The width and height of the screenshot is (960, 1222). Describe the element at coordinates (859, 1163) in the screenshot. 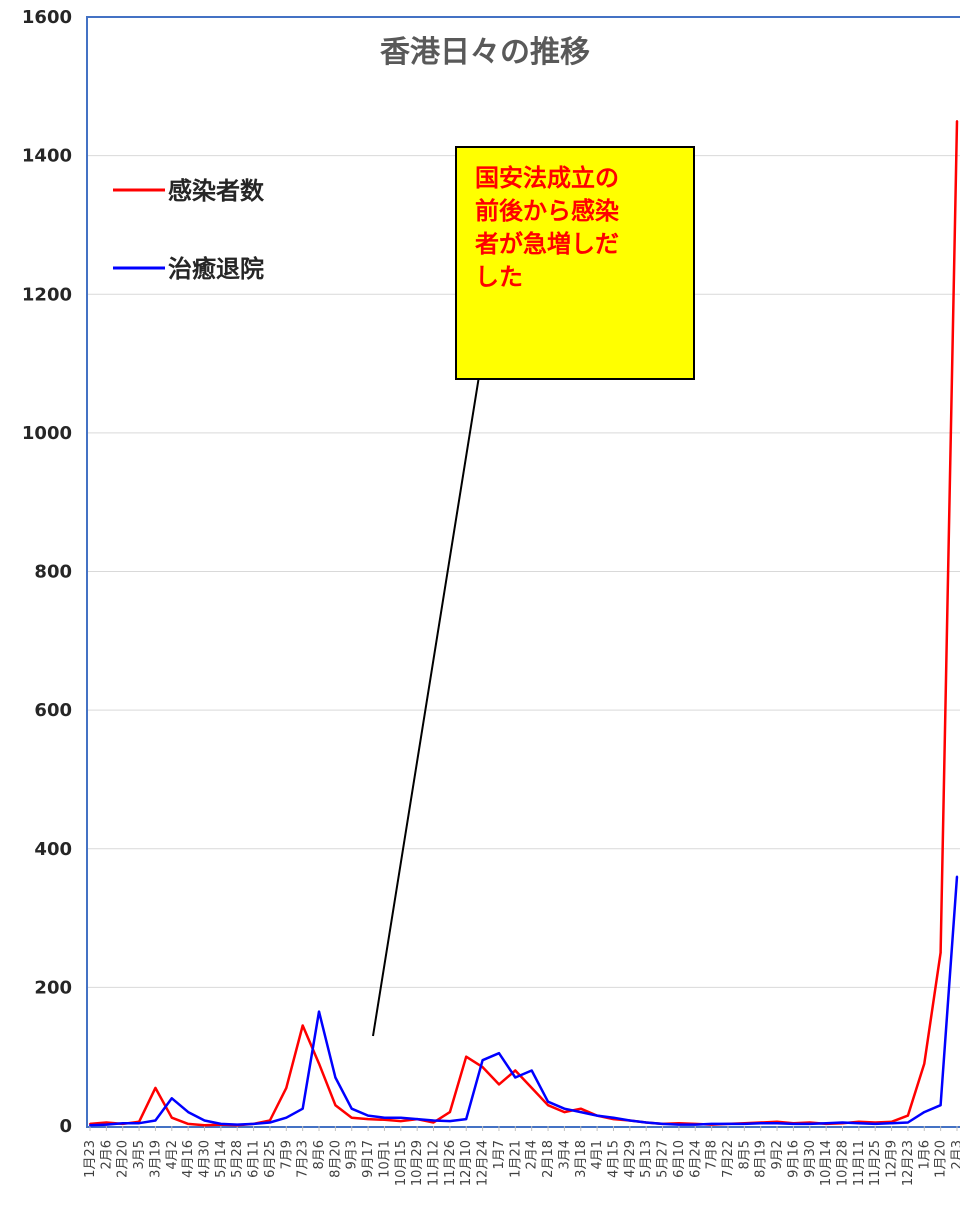

I see `x-tick-label: 11月11` at that location.